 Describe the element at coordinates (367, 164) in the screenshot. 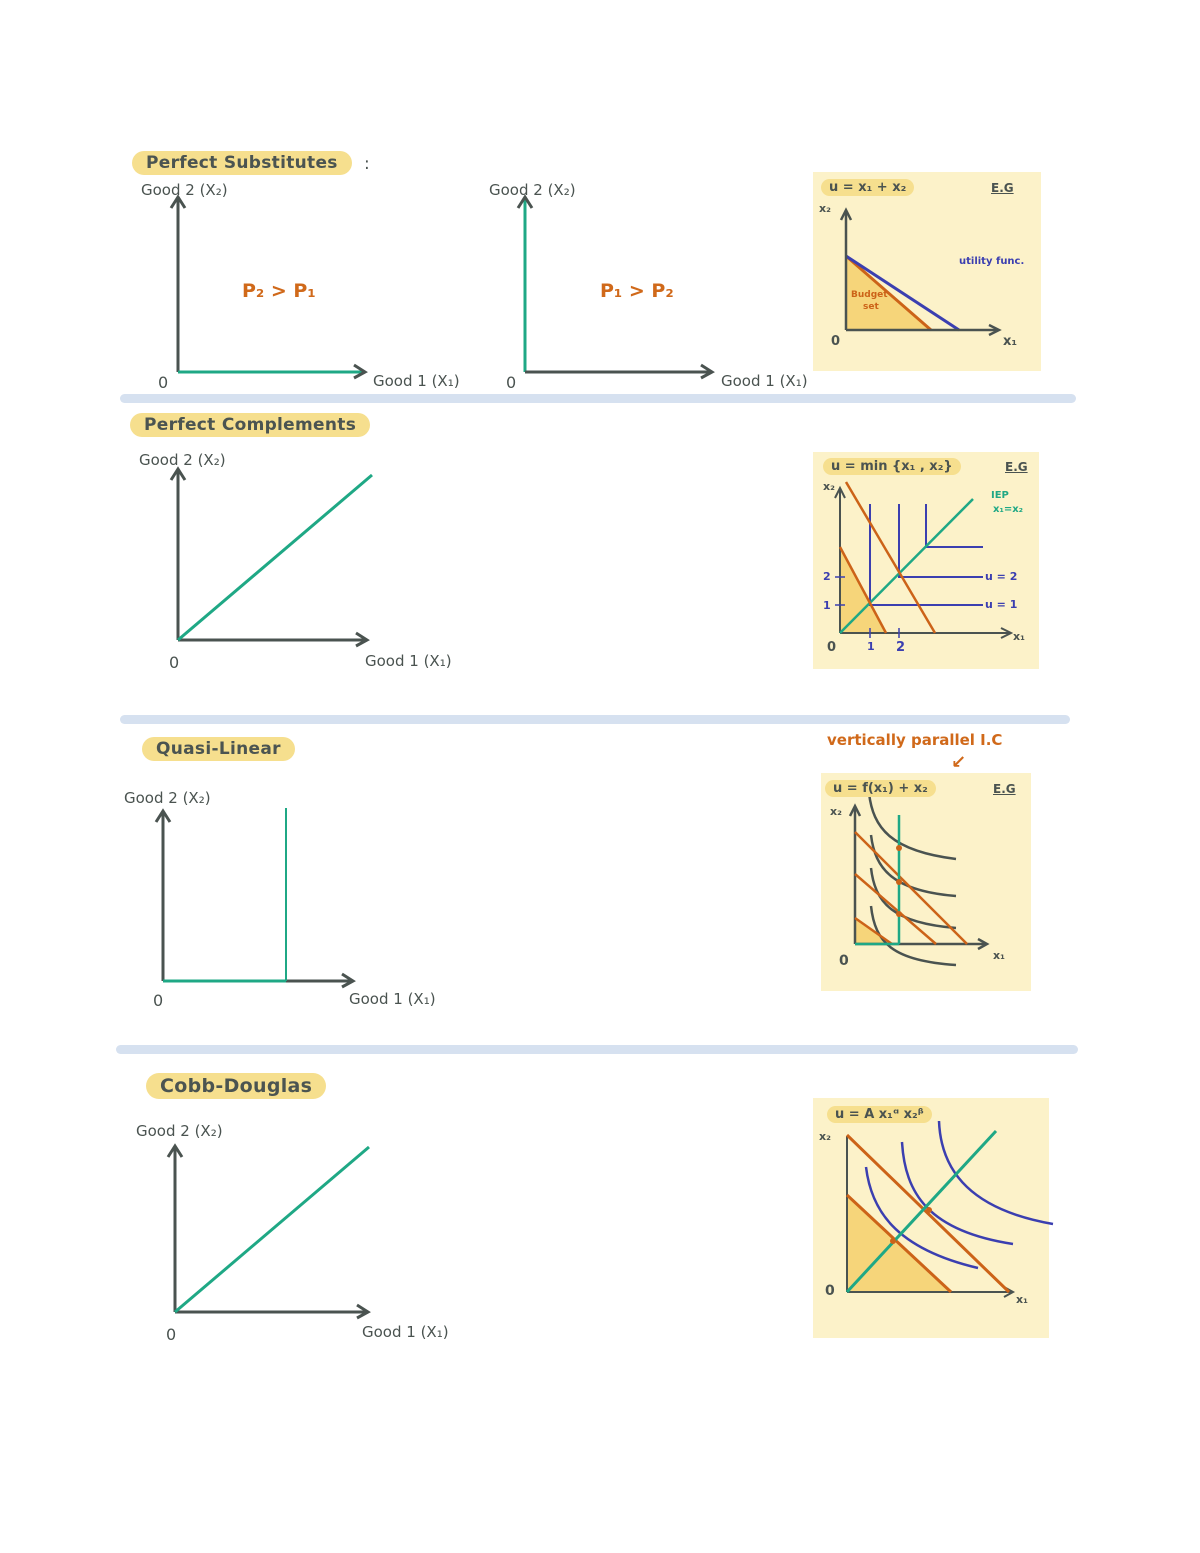

I see `title-colon: :` at that location.